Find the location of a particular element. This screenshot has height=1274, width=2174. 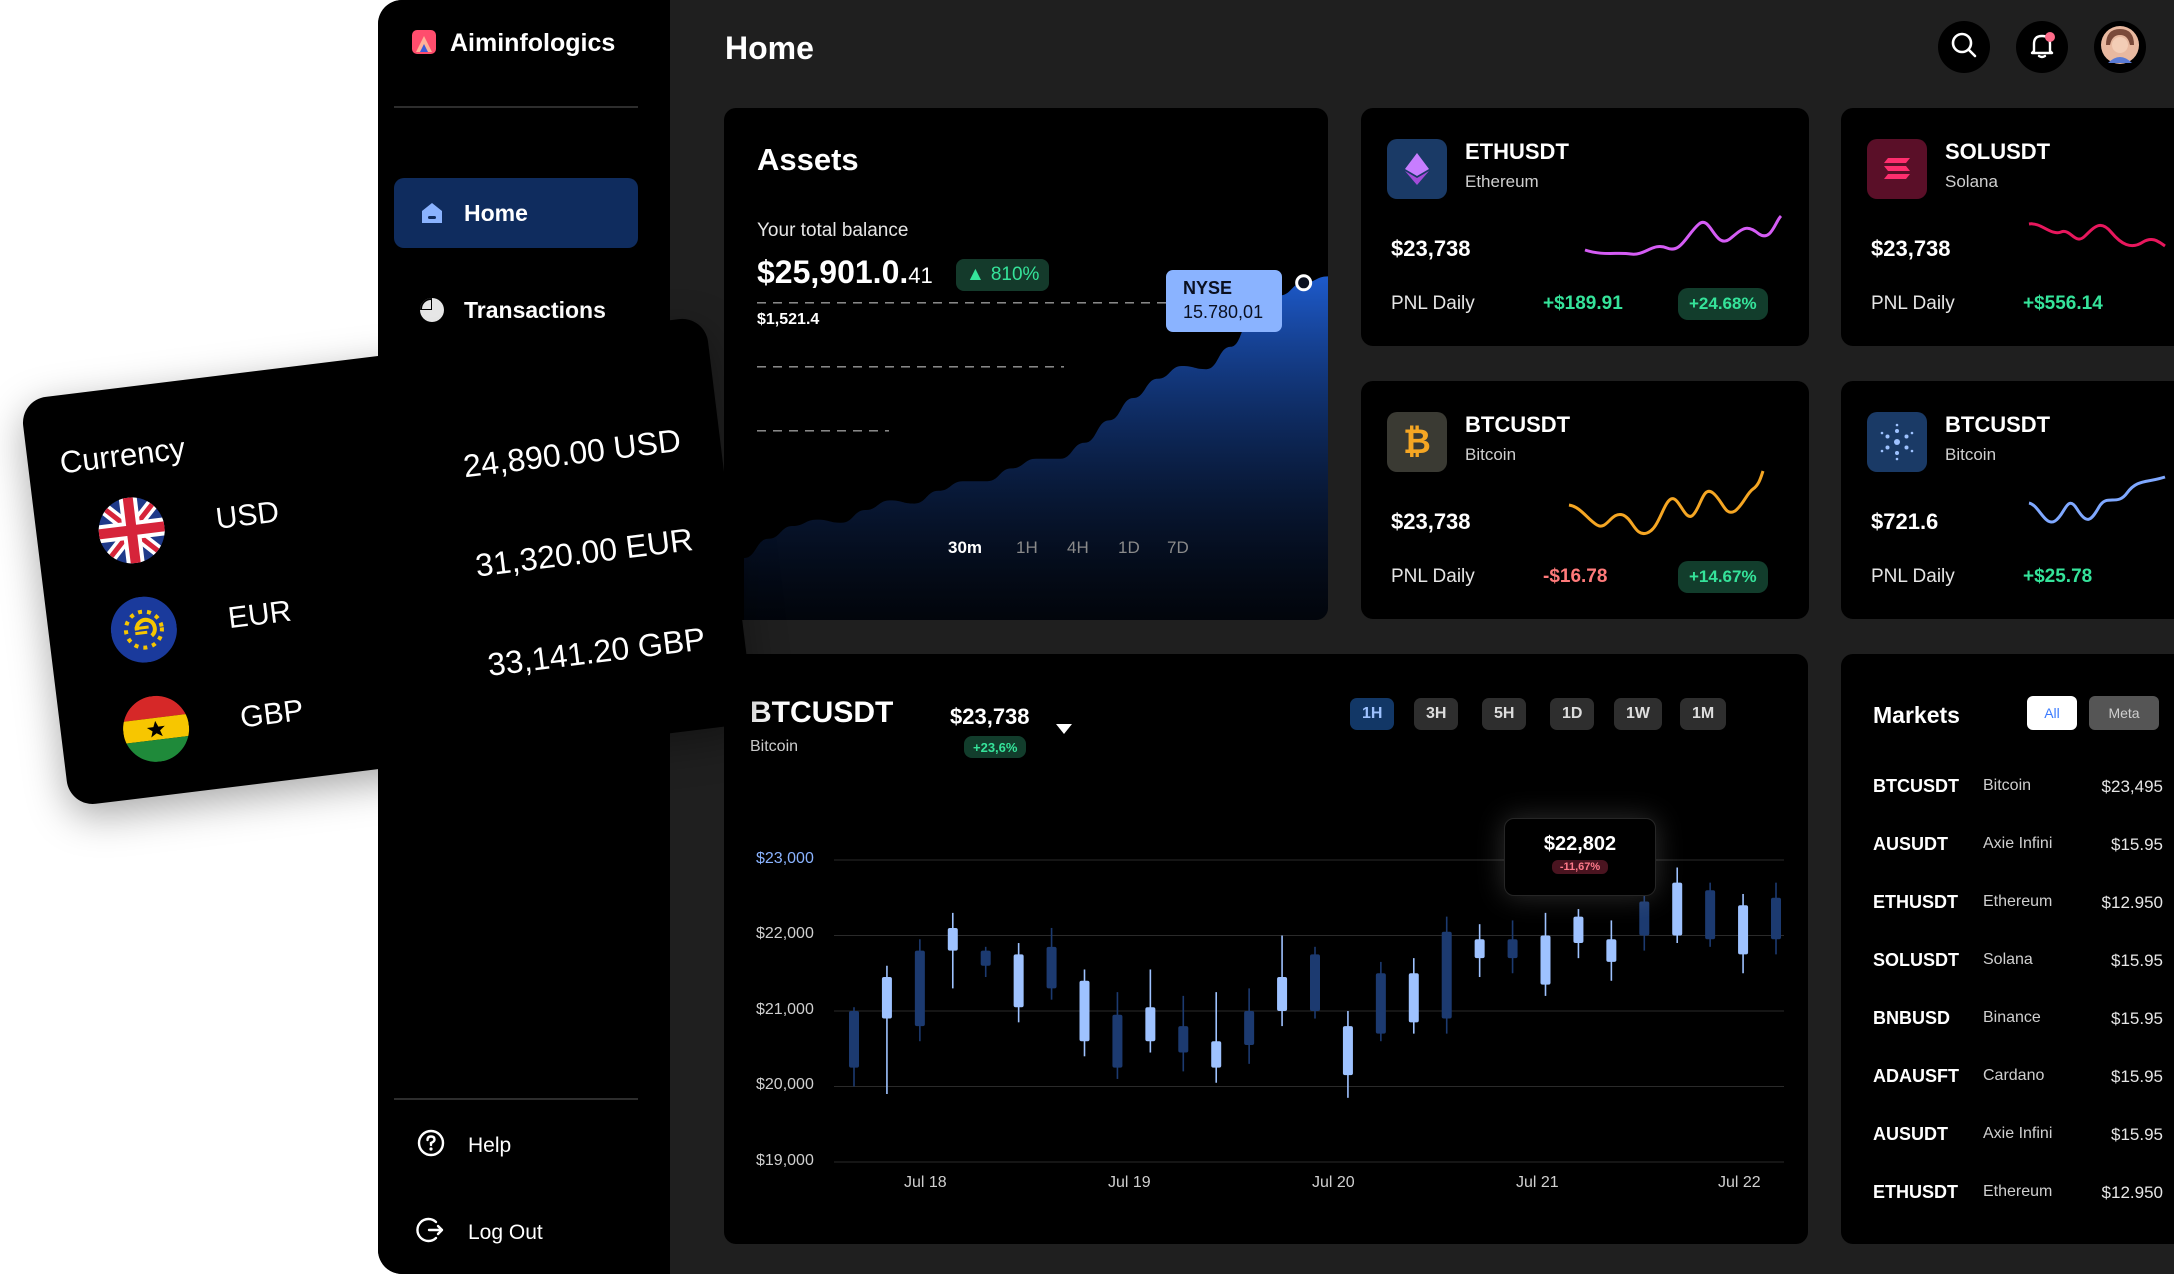

timeframe-1h: 1H is located at coordinates (1027, 547).